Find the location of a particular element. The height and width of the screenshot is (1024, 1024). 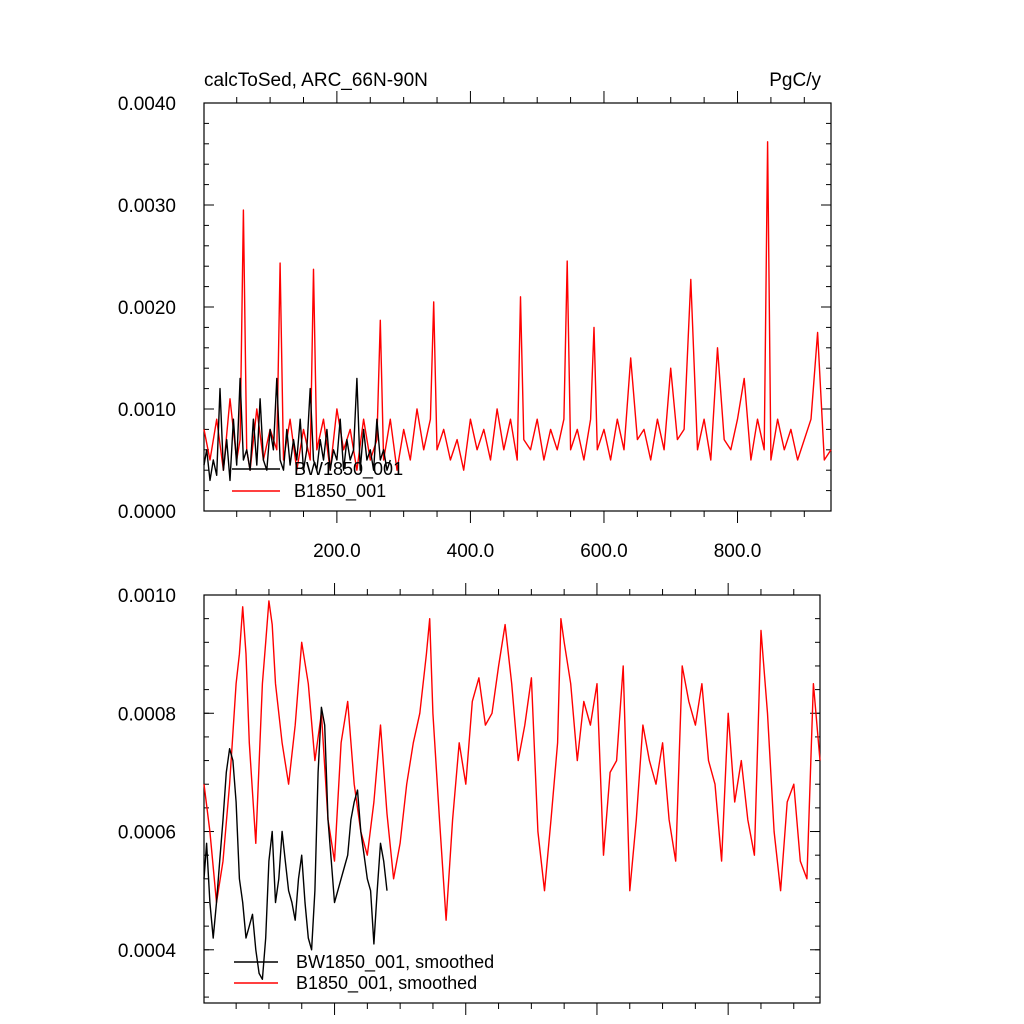

legend-label-bw1850: BW1850_001 is located at coordinates (348, 469).